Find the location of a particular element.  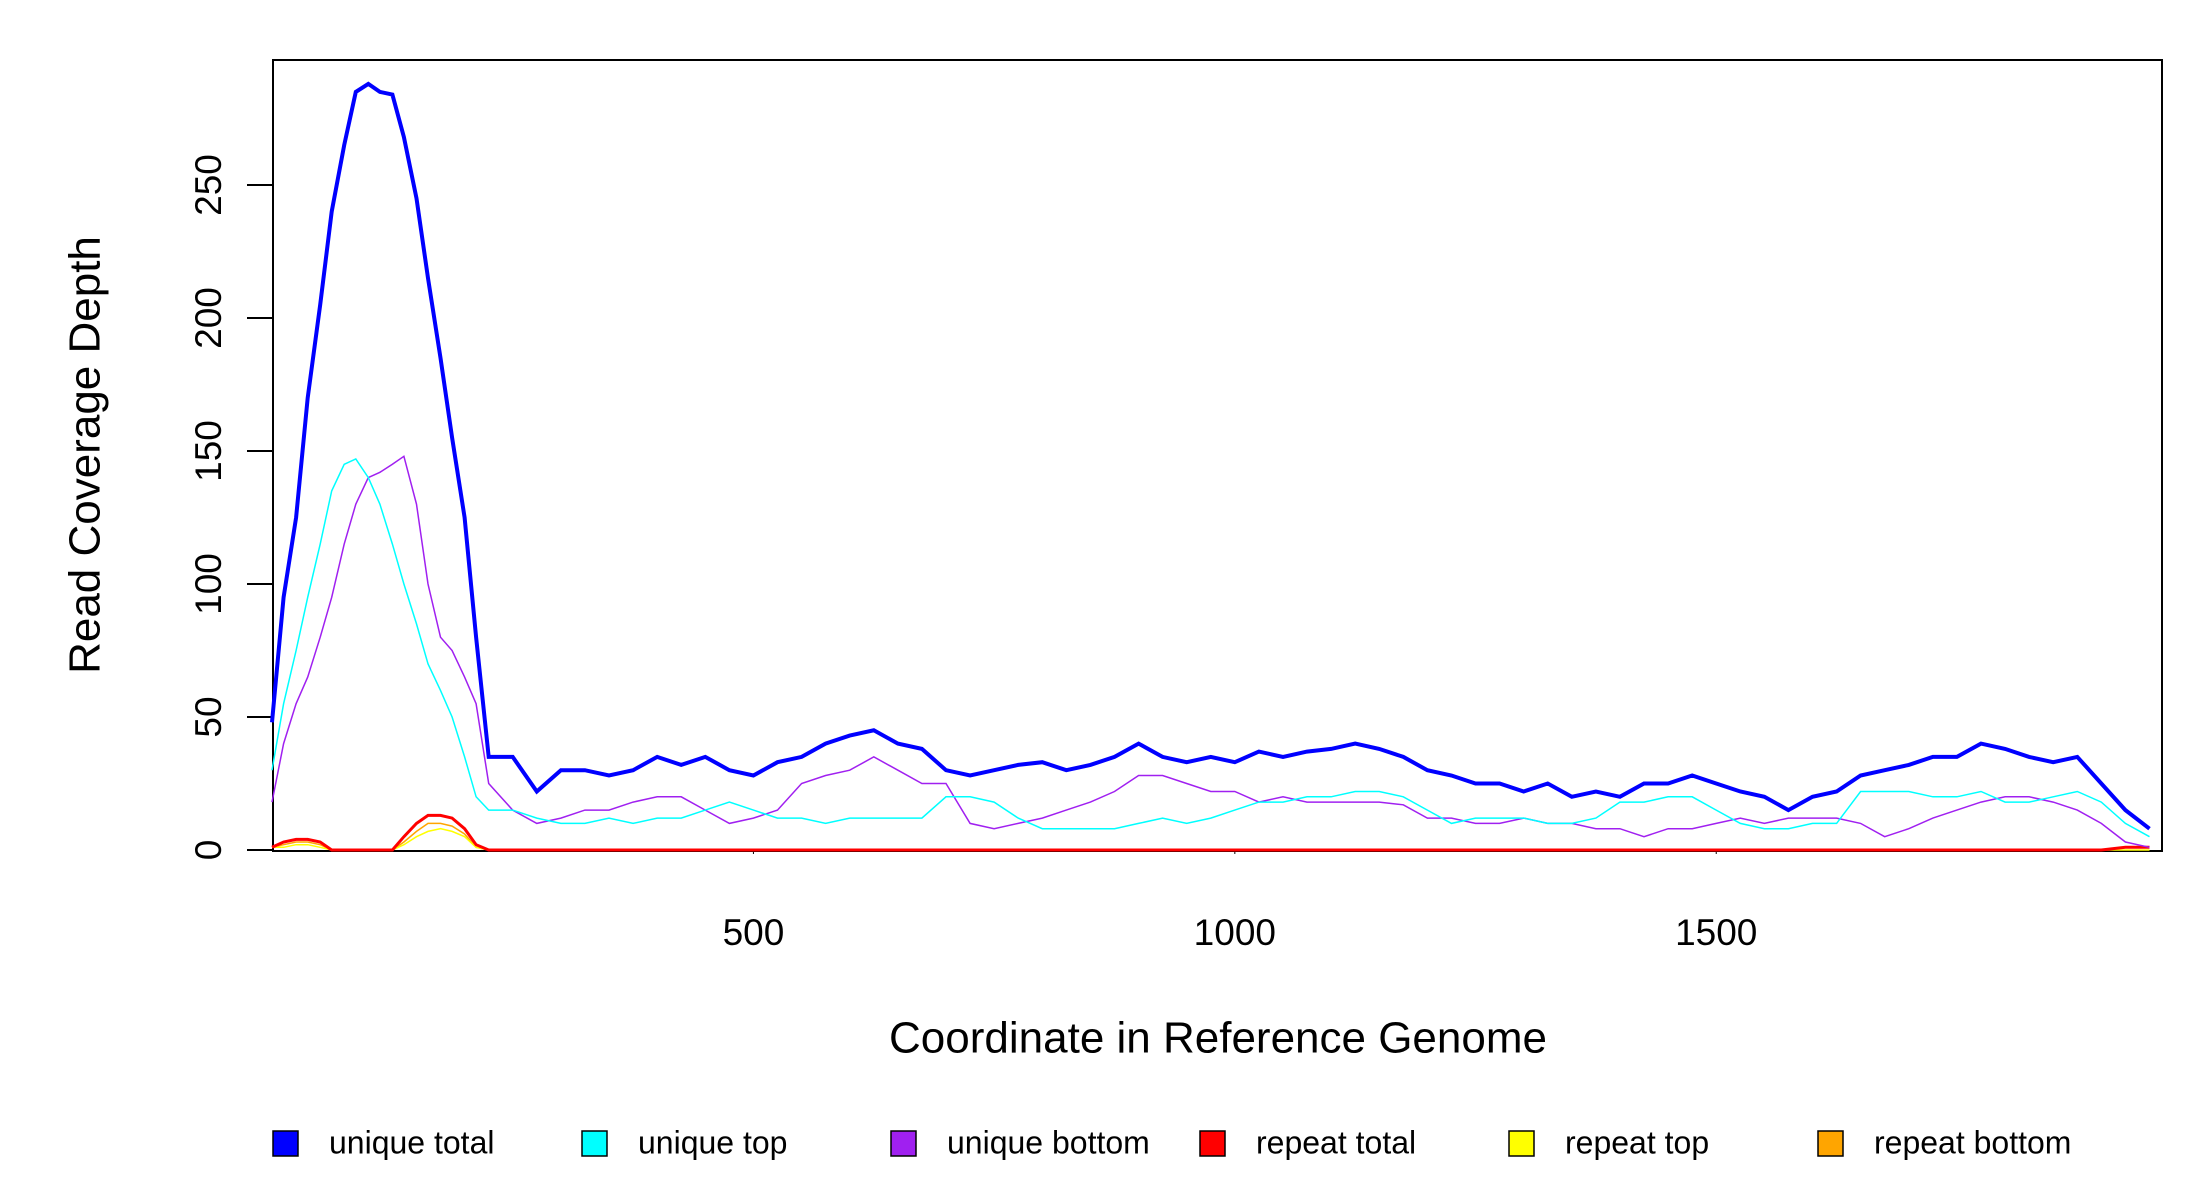

y-tick-label: 150 is located at coordinates (208, 451).